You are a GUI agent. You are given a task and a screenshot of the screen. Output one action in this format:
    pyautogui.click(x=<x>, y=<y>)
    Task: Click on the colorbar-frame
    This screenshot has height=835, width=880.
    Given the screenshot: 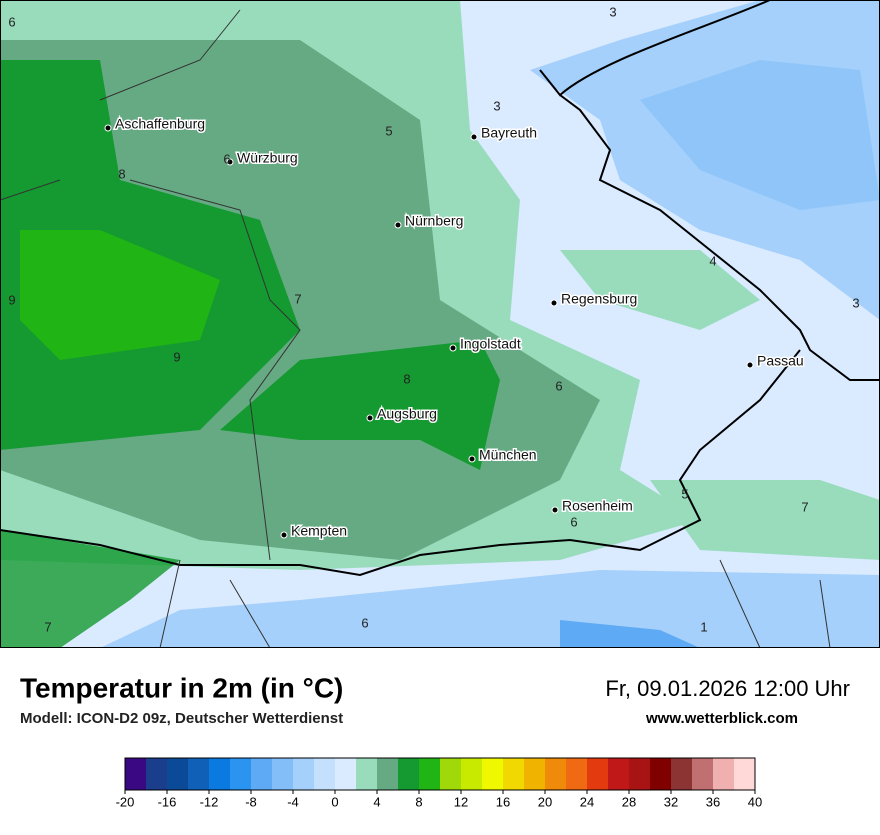 What is the action you would take?
    pyautogui.click(x=440, y=774)
    